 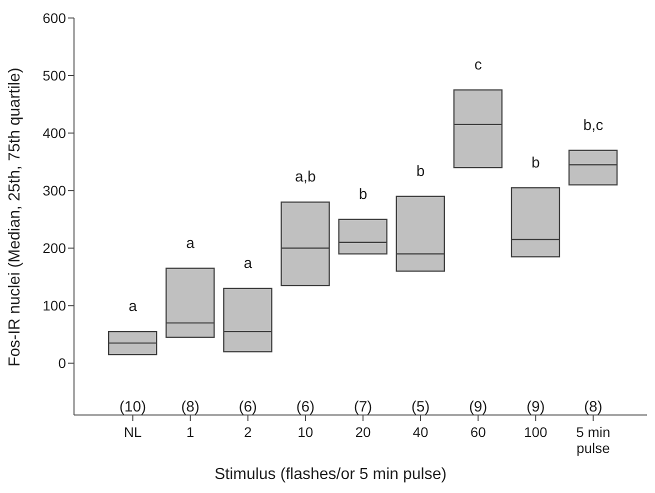 What do you see at coordinates (248, 432) in the screenshot?
I see `x-tick-label: 2` at bounding box center [248, 432].